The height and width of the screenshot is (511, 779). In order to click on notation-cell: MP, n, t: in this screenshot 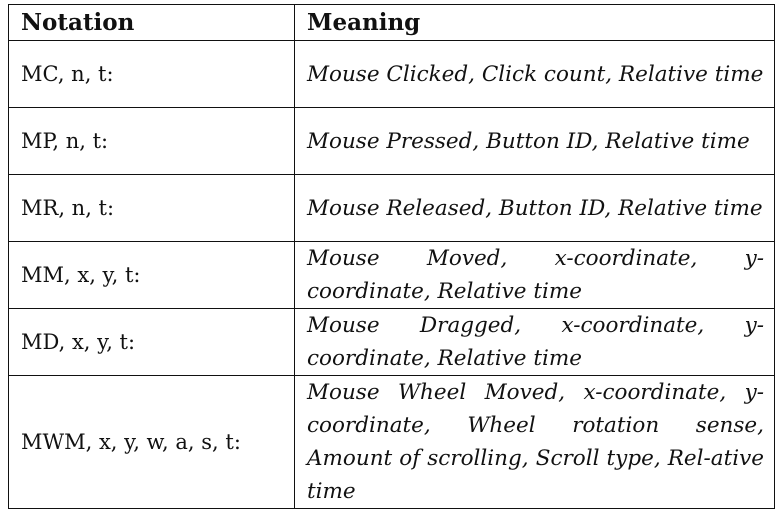, I will do `click(151, 141)`.